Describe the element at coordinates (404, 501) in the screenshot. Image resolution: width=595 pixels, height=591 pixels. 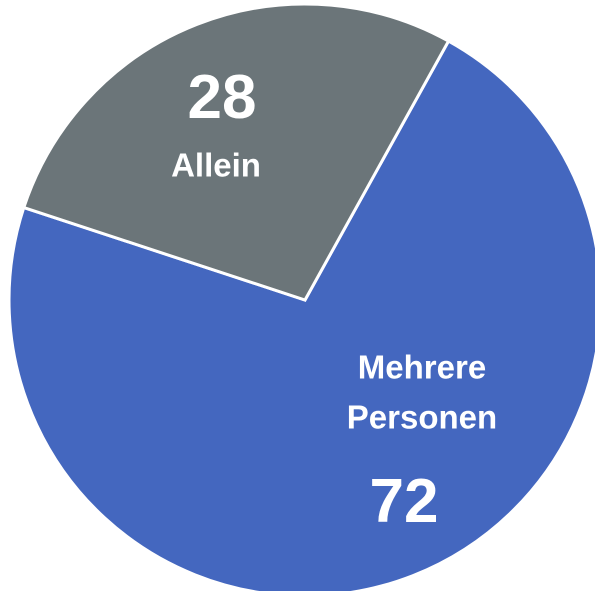
I see `value-label: 72` at that location.